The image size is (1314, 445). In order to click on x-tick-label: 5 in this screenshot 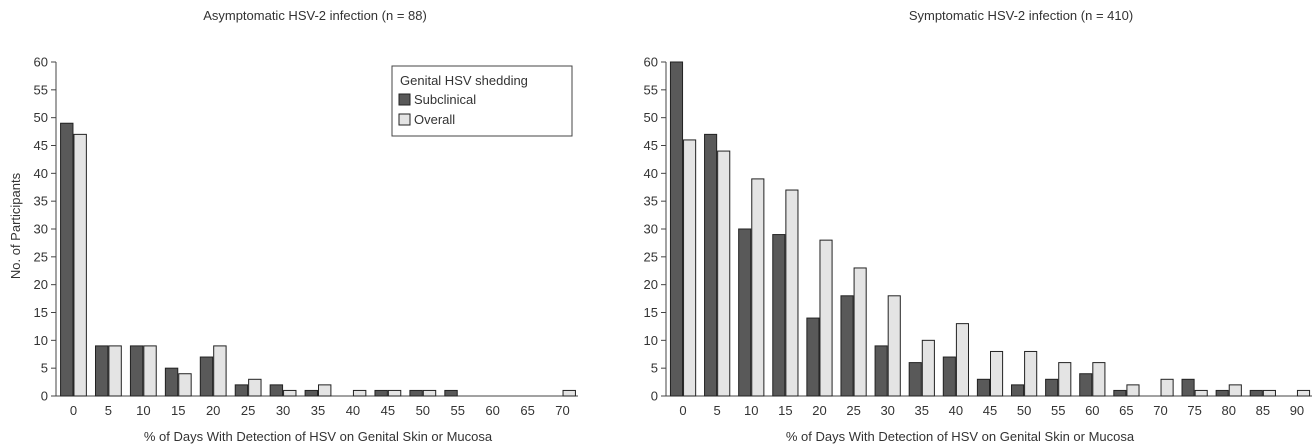, I will do `click(108, 410)`.